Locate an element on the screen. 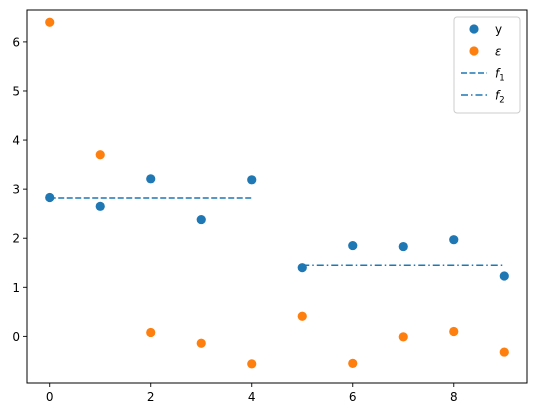 This screenshot has width=534, height=413. y-tick-label-2: 2 is located at coordinates (16, 239).